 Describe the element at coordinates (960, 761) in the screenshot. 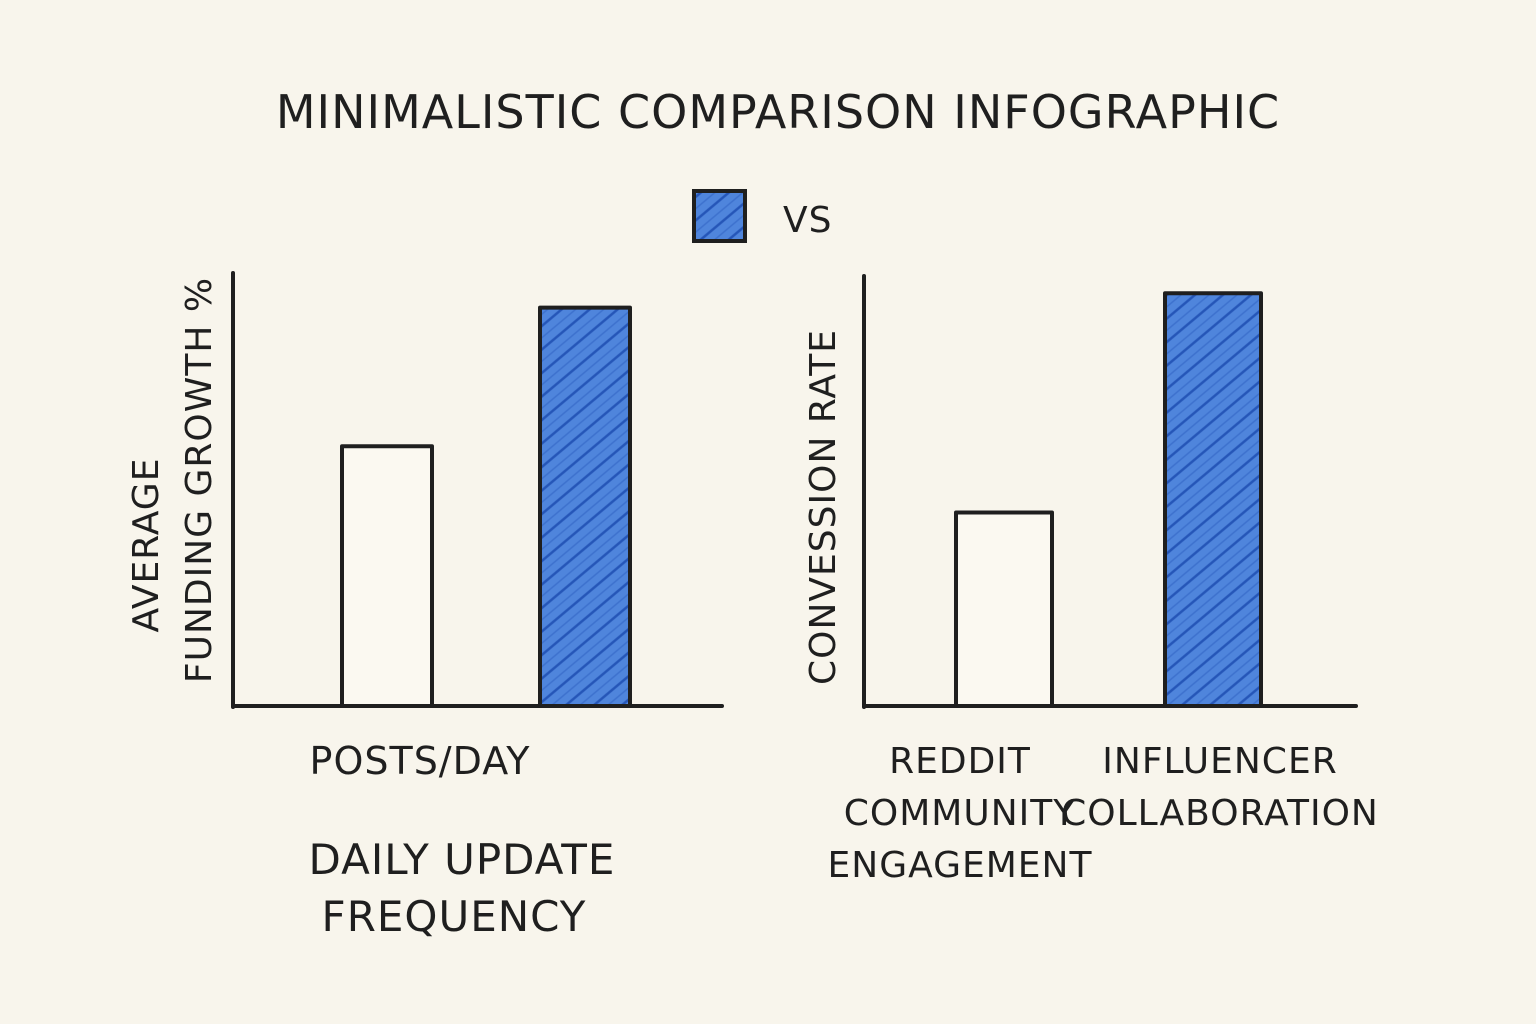

I see `category-label-line: REDDIT` at that location.